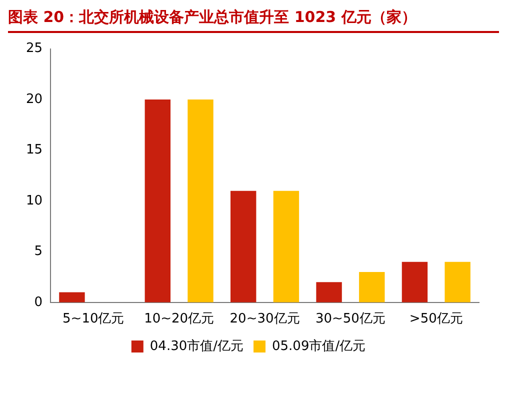  I want to click on chart-title: 图表 20：北交所机械设备产业总市值升至 1023 亿元（家）, so click(253, 20).